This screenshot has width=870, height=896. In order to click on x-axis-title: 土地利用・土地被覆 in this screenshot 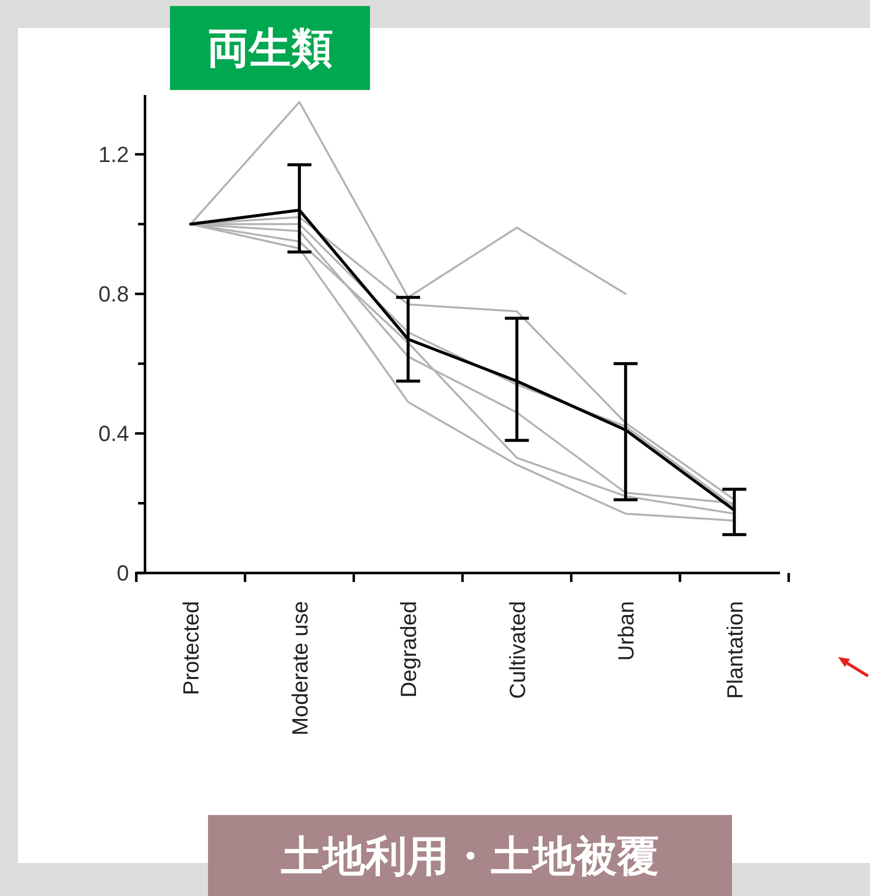, I will do `click(469, 856)`.